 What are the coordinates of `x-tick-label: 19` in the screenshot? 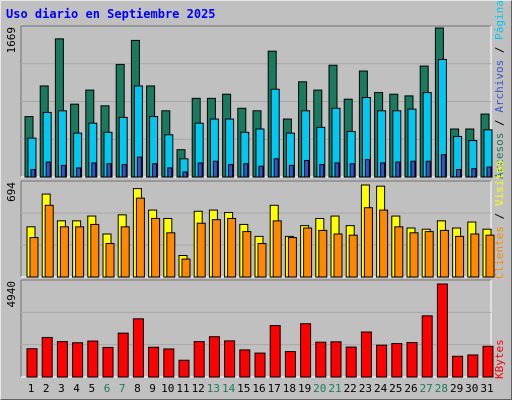 It's located at (304, 388).